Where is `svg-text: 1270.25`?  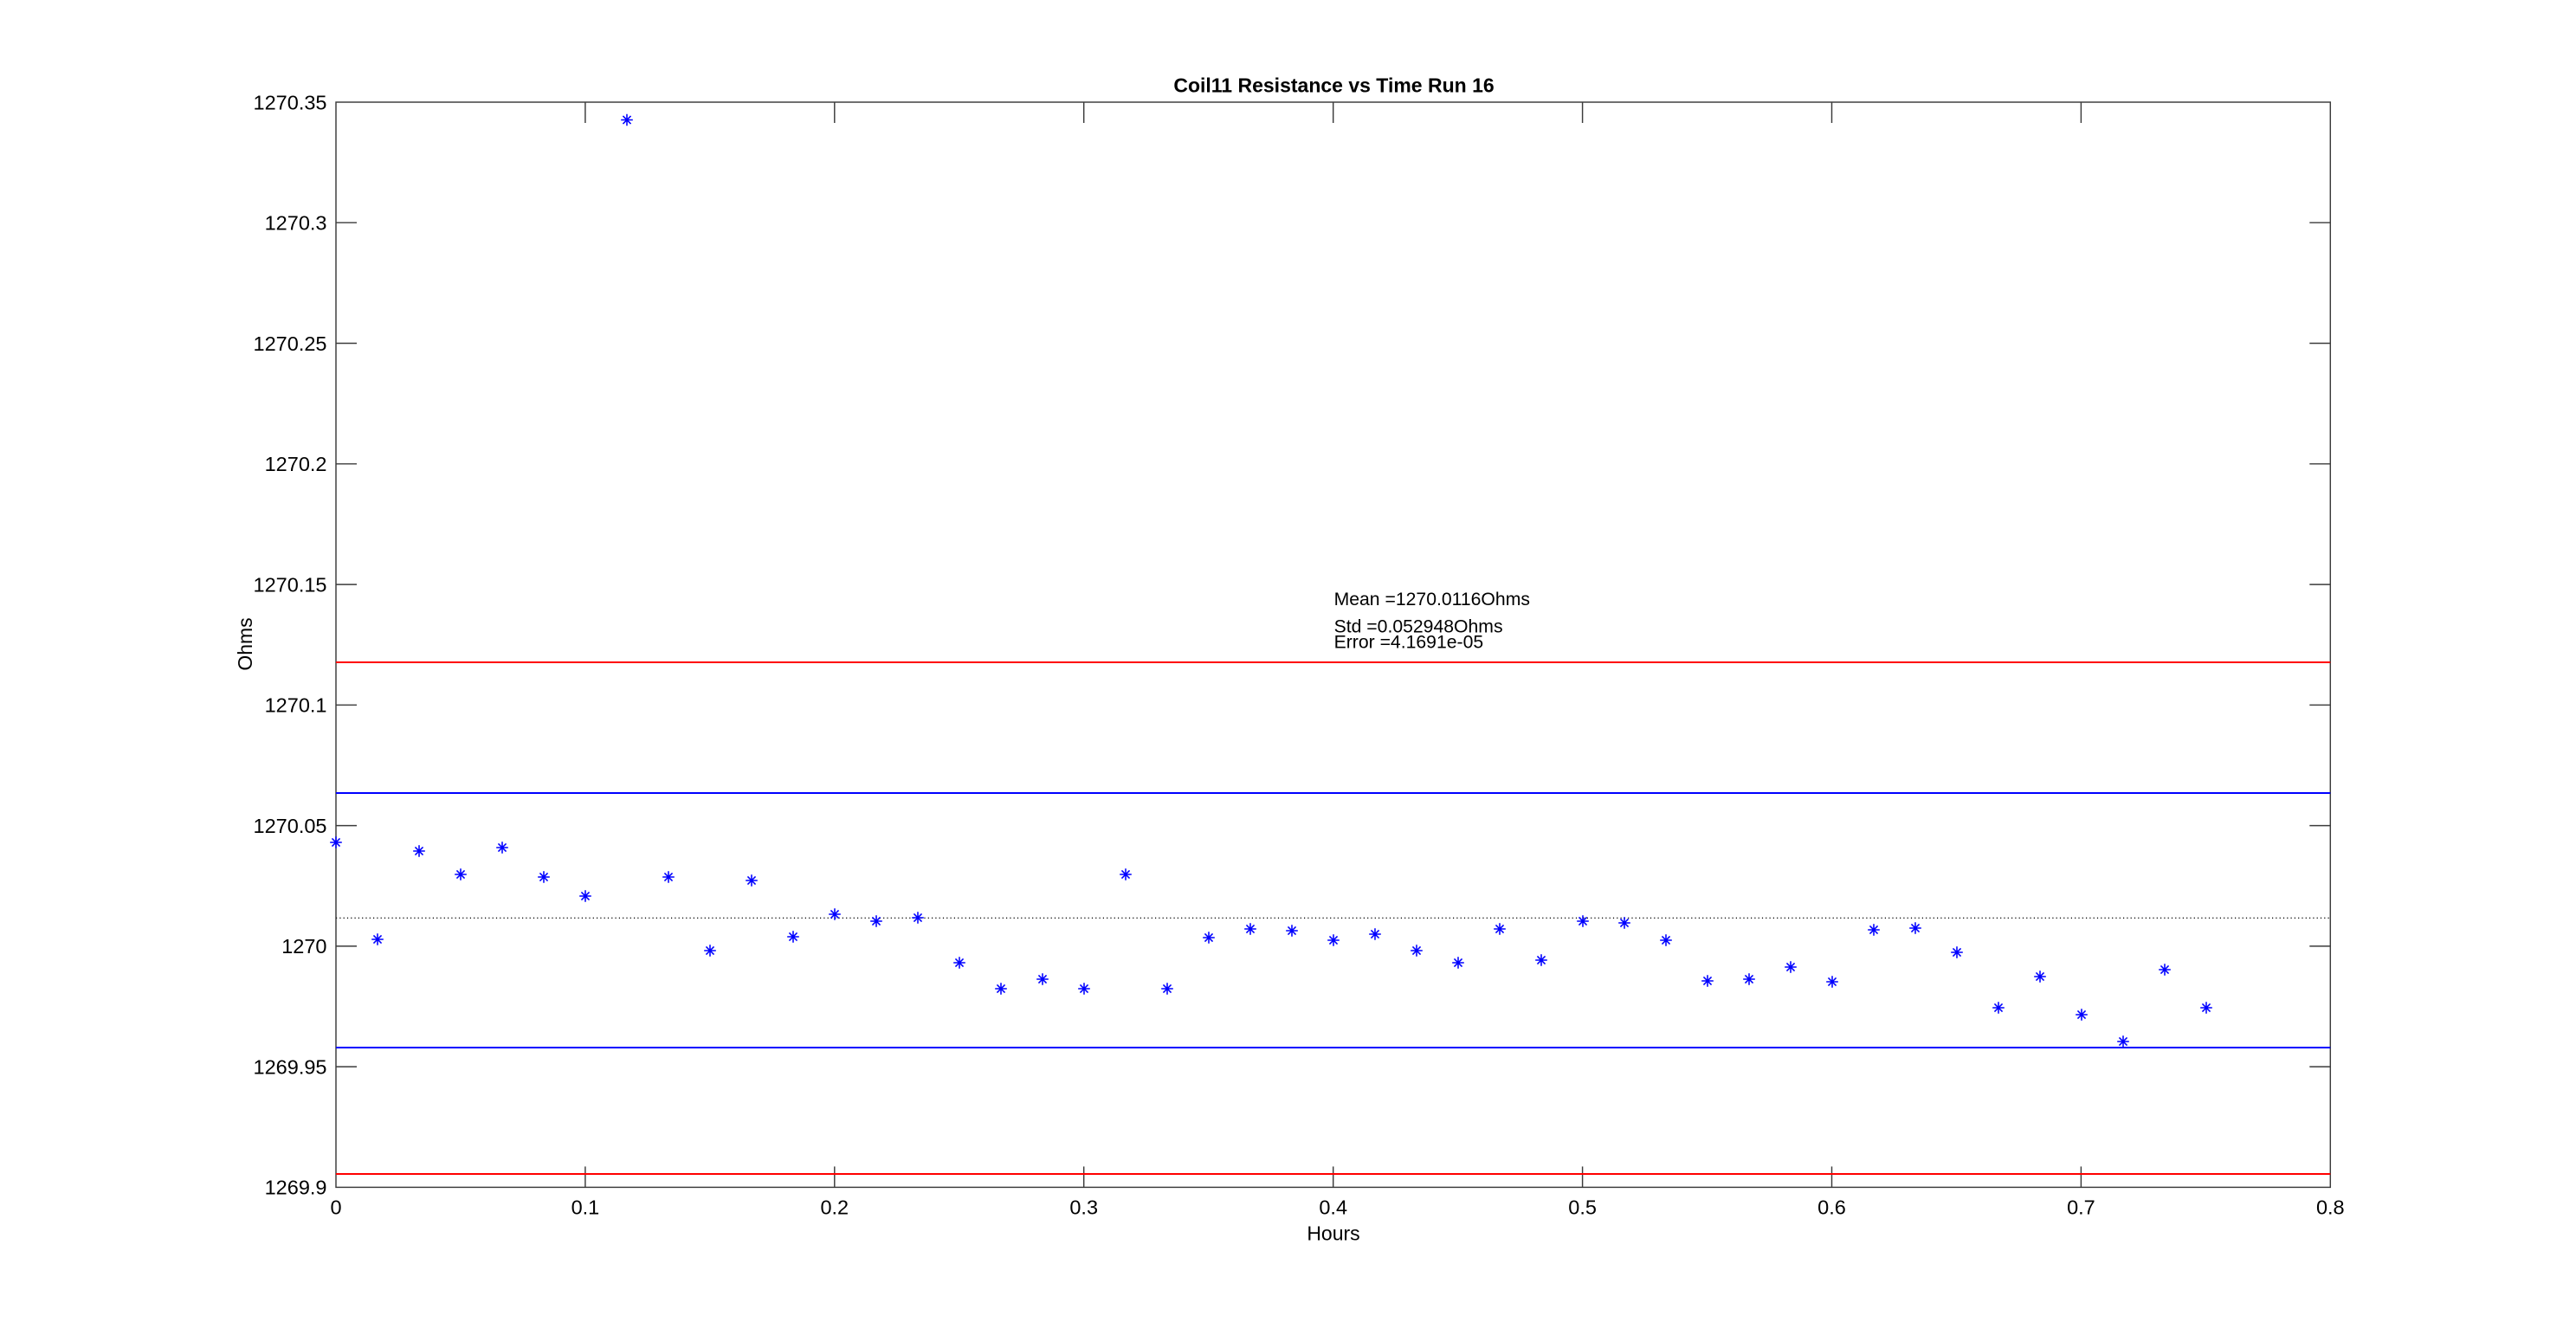
svg-text: 1270.25 is located at coordinates (290, 343).